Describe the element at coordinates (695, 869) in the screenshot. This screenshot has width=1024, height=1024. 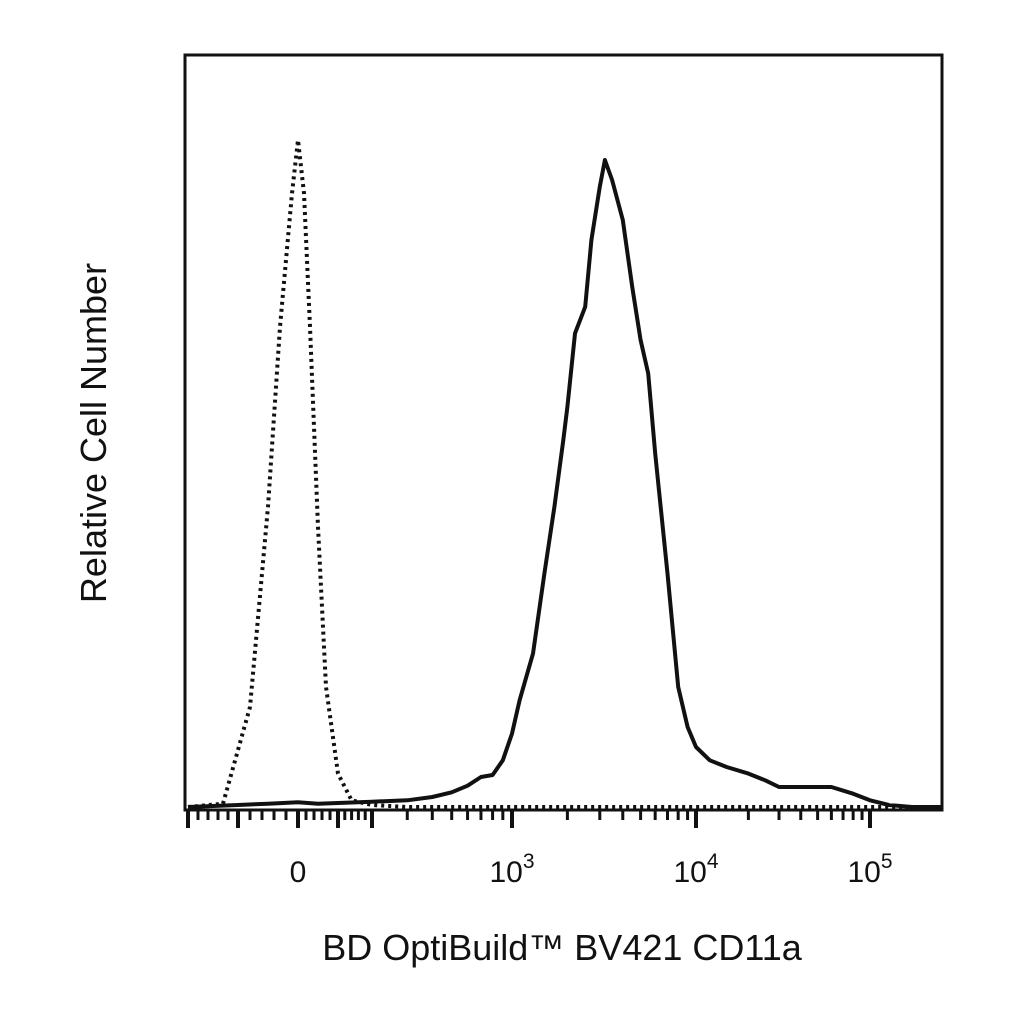
I see `x-tick-label: 10⁴` at that location.